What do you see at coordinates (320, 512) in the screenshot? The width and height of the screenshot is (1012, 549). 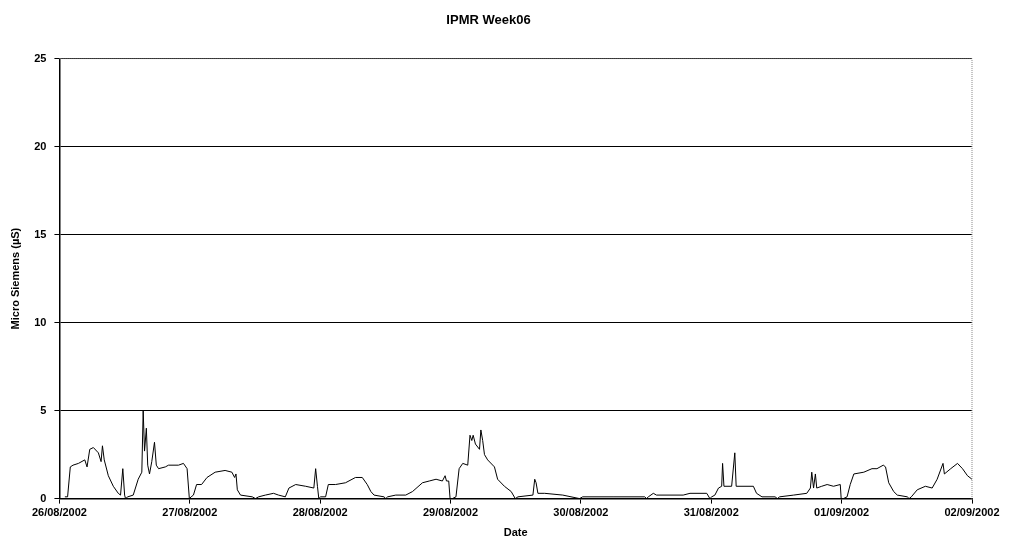 I see `x-tick-label: 28/08/2002` at bounding box center [320, 512].